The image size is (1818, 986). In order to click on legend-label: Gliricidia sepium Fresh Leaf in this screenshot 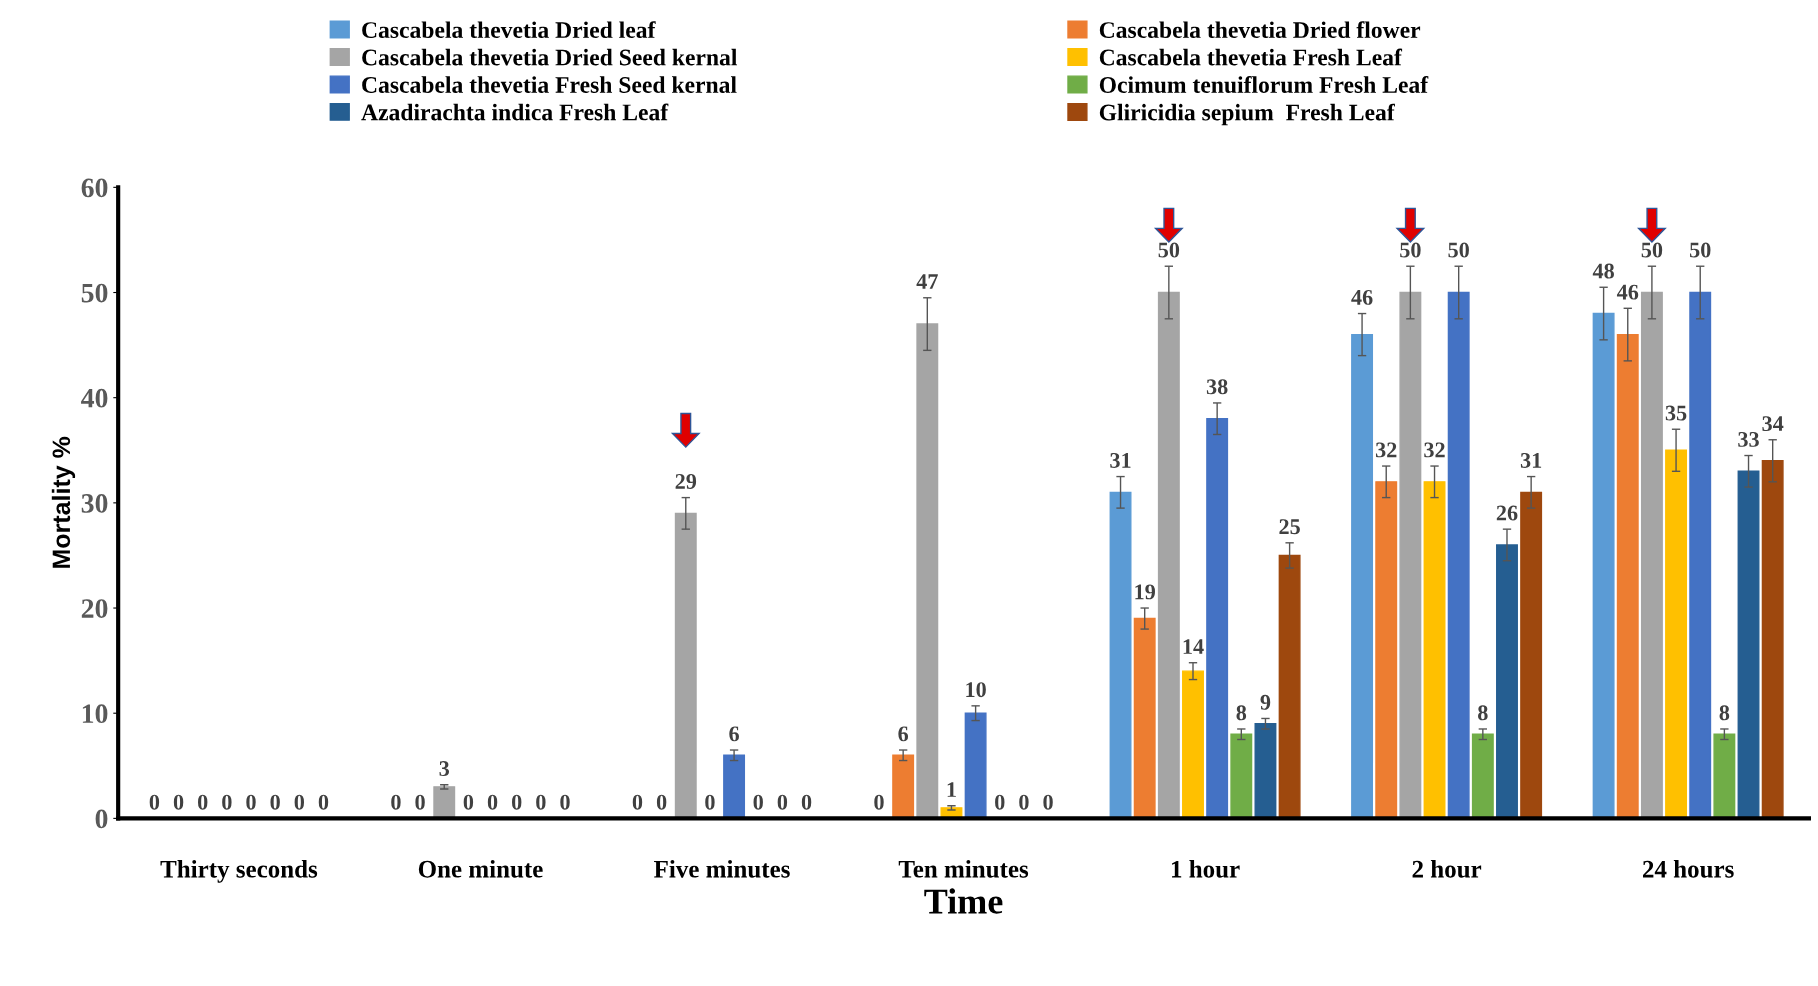, I will do `click(1247, 114)`.